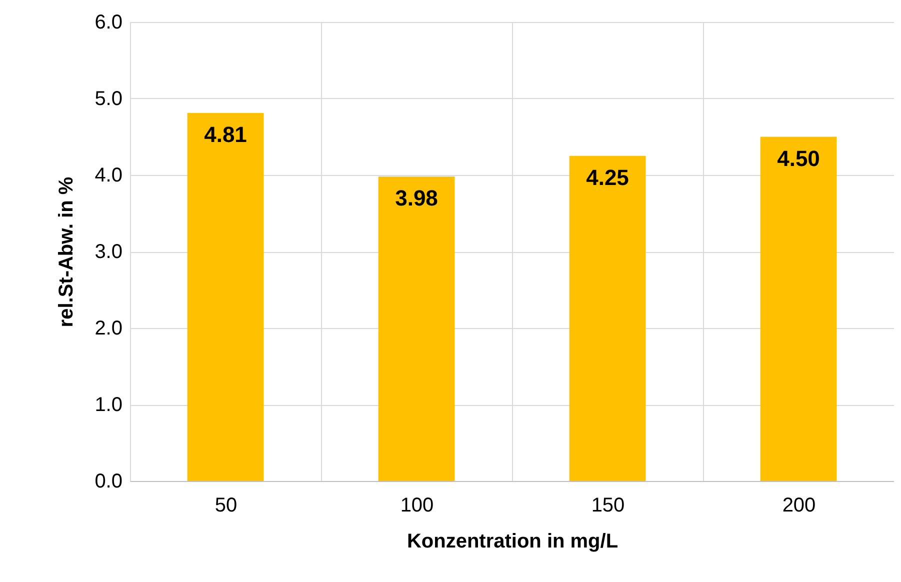  I want to click on y-tick-label: 0.0, so click(108, 481).